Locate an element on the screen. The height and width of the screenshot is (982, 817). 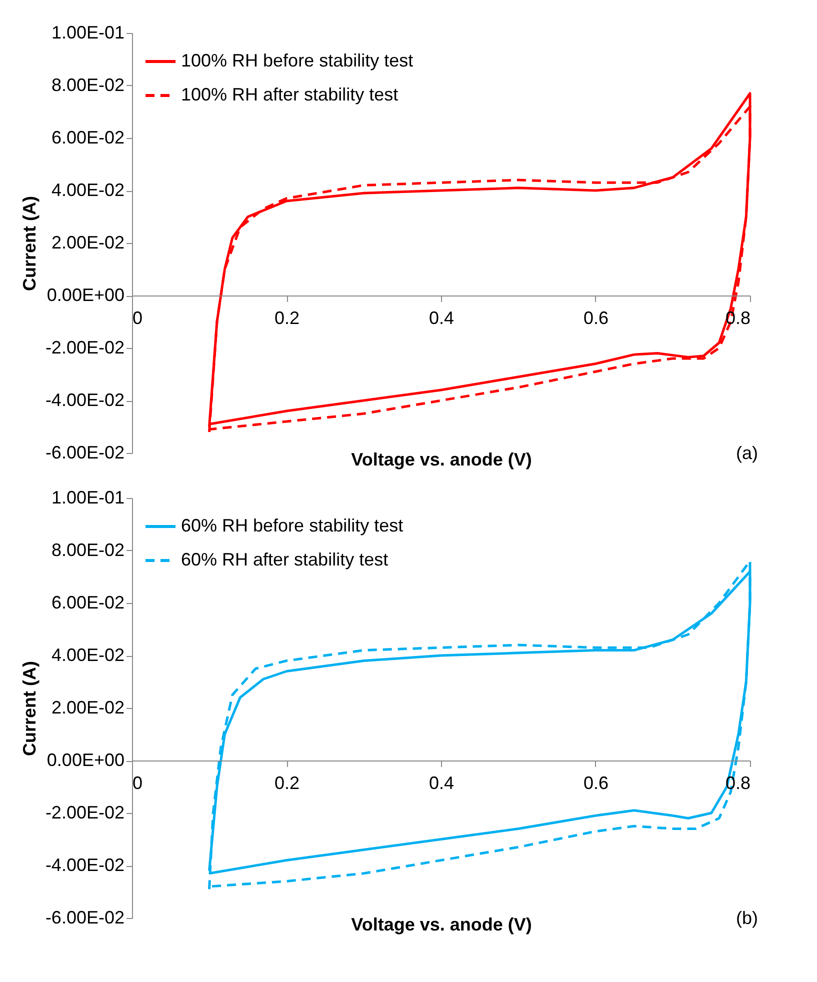
annotation: (b) is located at coordinates (747, 918).